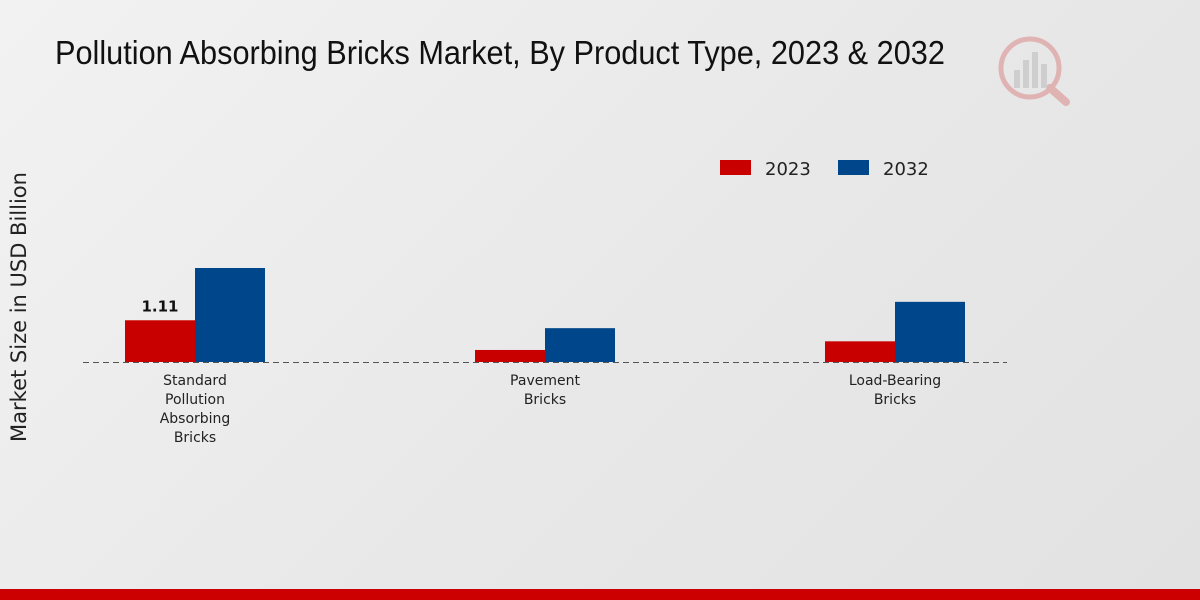  Describe the element at coordinates (788, 169) in the screenshot. I see `legend-label-2023: 2023` at that location.